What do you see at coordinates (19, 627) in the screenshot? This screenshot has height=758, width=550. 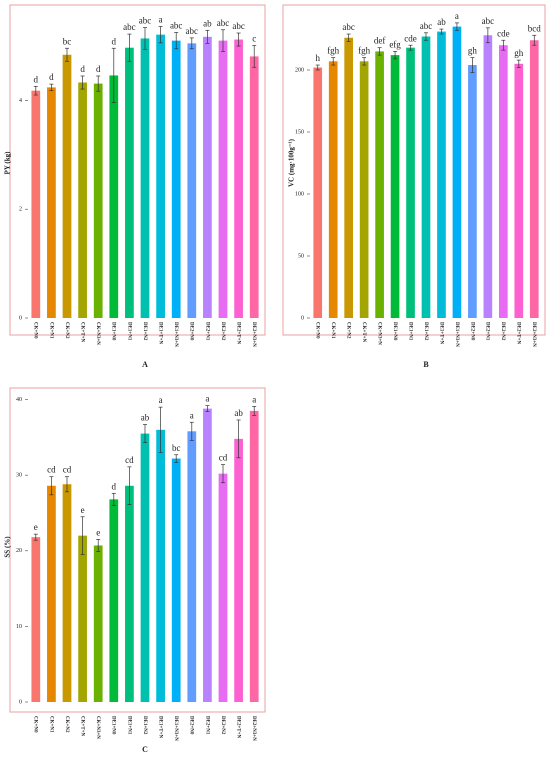 I see `y-tick-label: 10` at bounding box center [19, 627].